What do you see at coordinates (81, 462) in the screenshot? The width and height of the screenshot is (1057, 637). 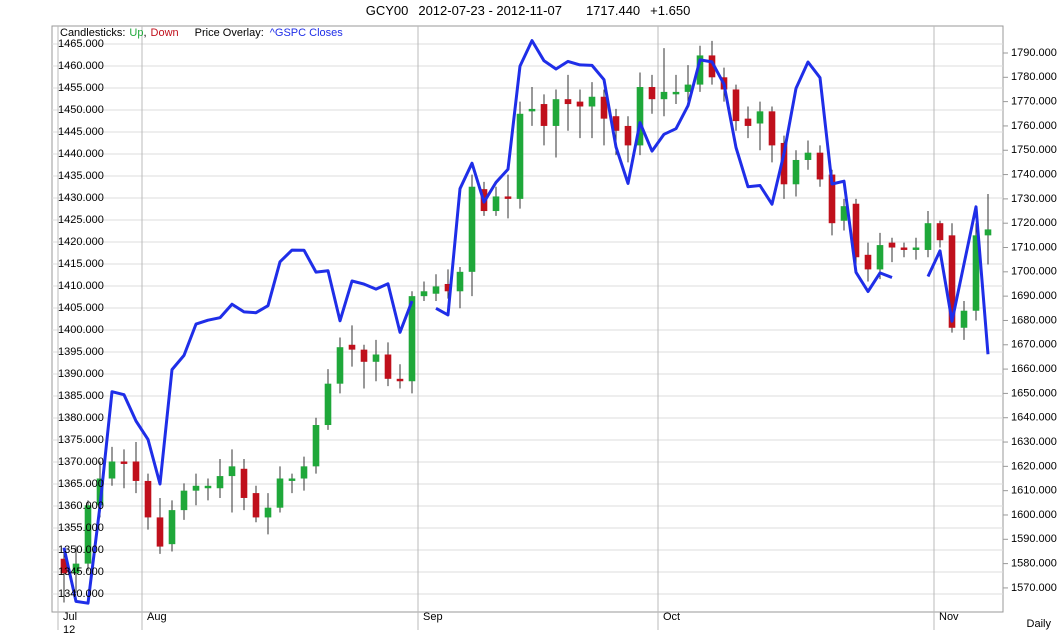 I see `y-tick-label: 1370.000` at bounding box center [81, 462].